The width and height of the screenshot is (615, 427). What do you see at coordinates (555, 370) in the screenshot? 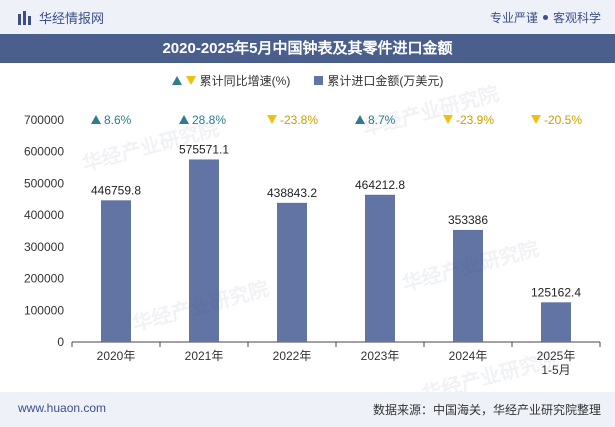
I see `x-tick-label: 1-5月` at bounding box center [555, 370].